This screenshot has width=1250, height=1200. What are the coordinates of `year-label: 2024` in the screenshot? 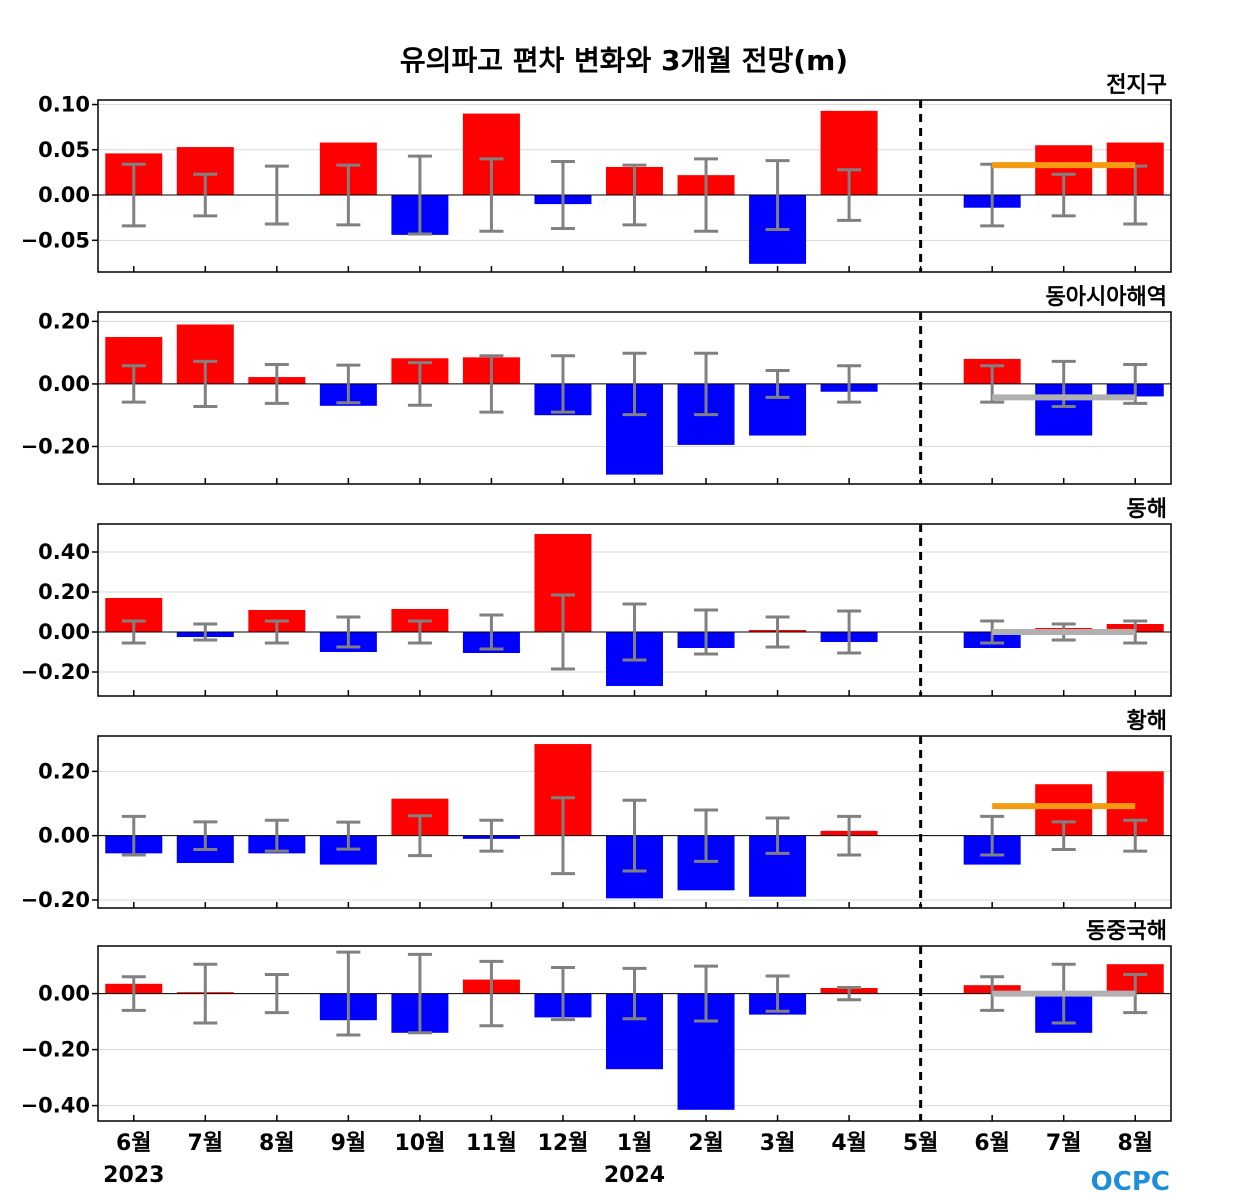 It's located at (634, 1175).